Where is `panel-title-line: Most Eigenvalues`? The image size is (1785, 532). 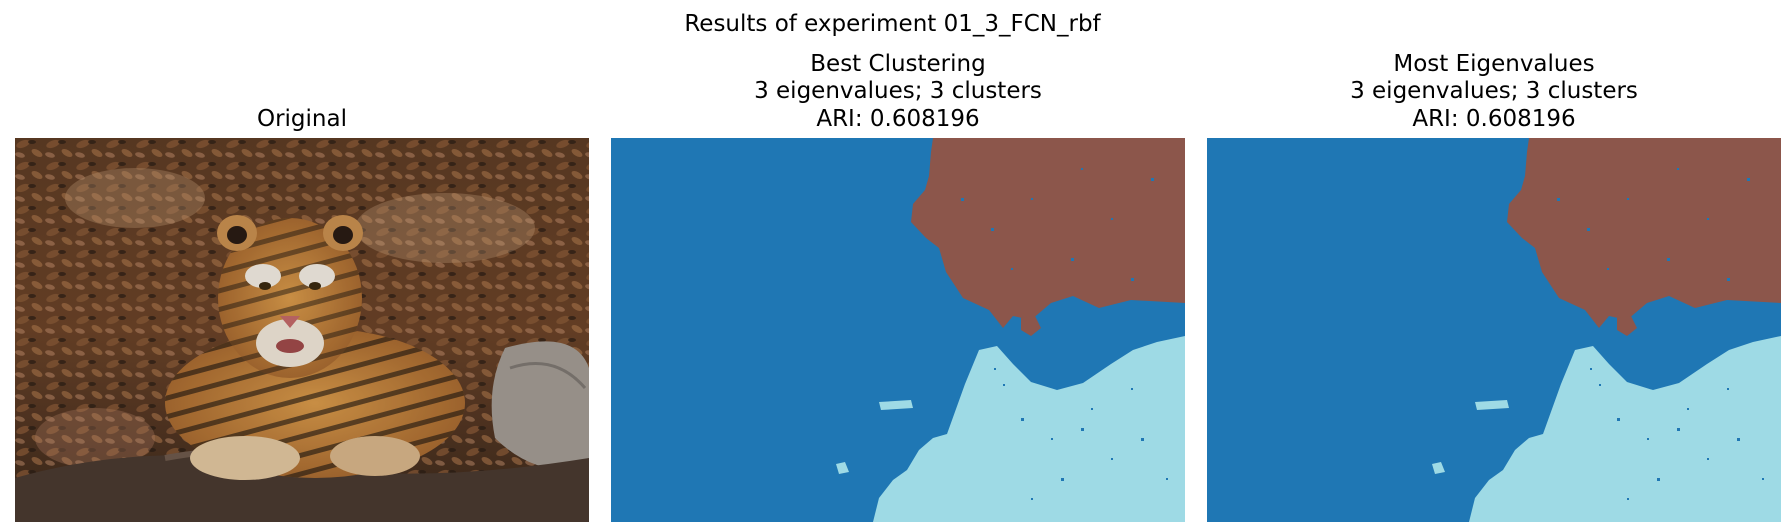
panel-title-line: Most Eigenvalues is located at coordinates (1494, 63).